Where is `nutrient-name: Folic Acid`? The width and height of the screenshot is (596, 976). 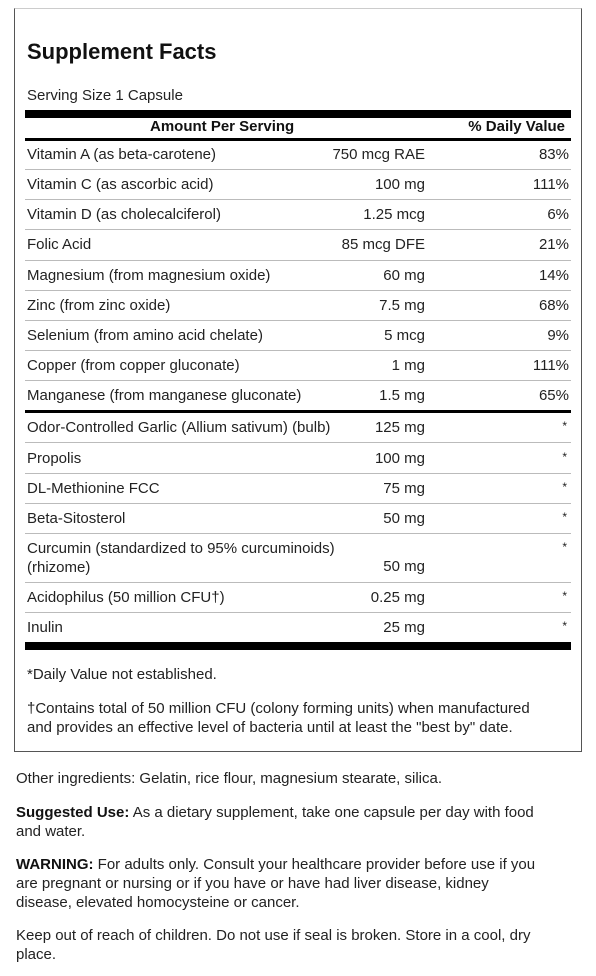 nutrient-name: Folic Acid is located at coordinates (59, 244).